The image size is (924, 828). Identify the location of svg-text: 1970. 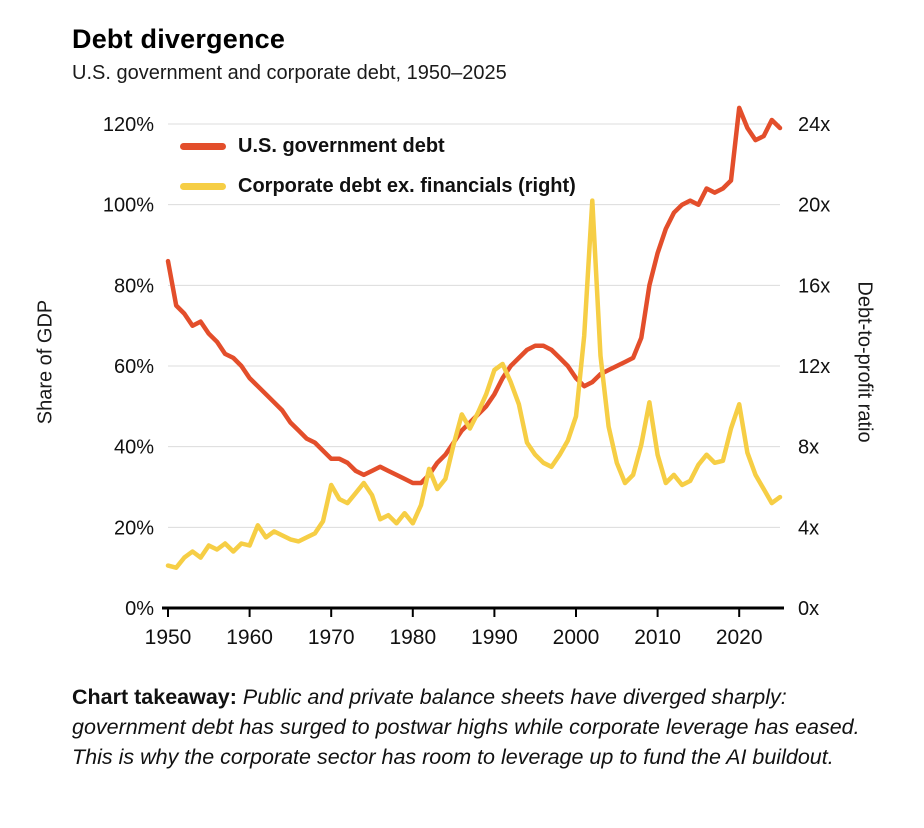
(331, 637).